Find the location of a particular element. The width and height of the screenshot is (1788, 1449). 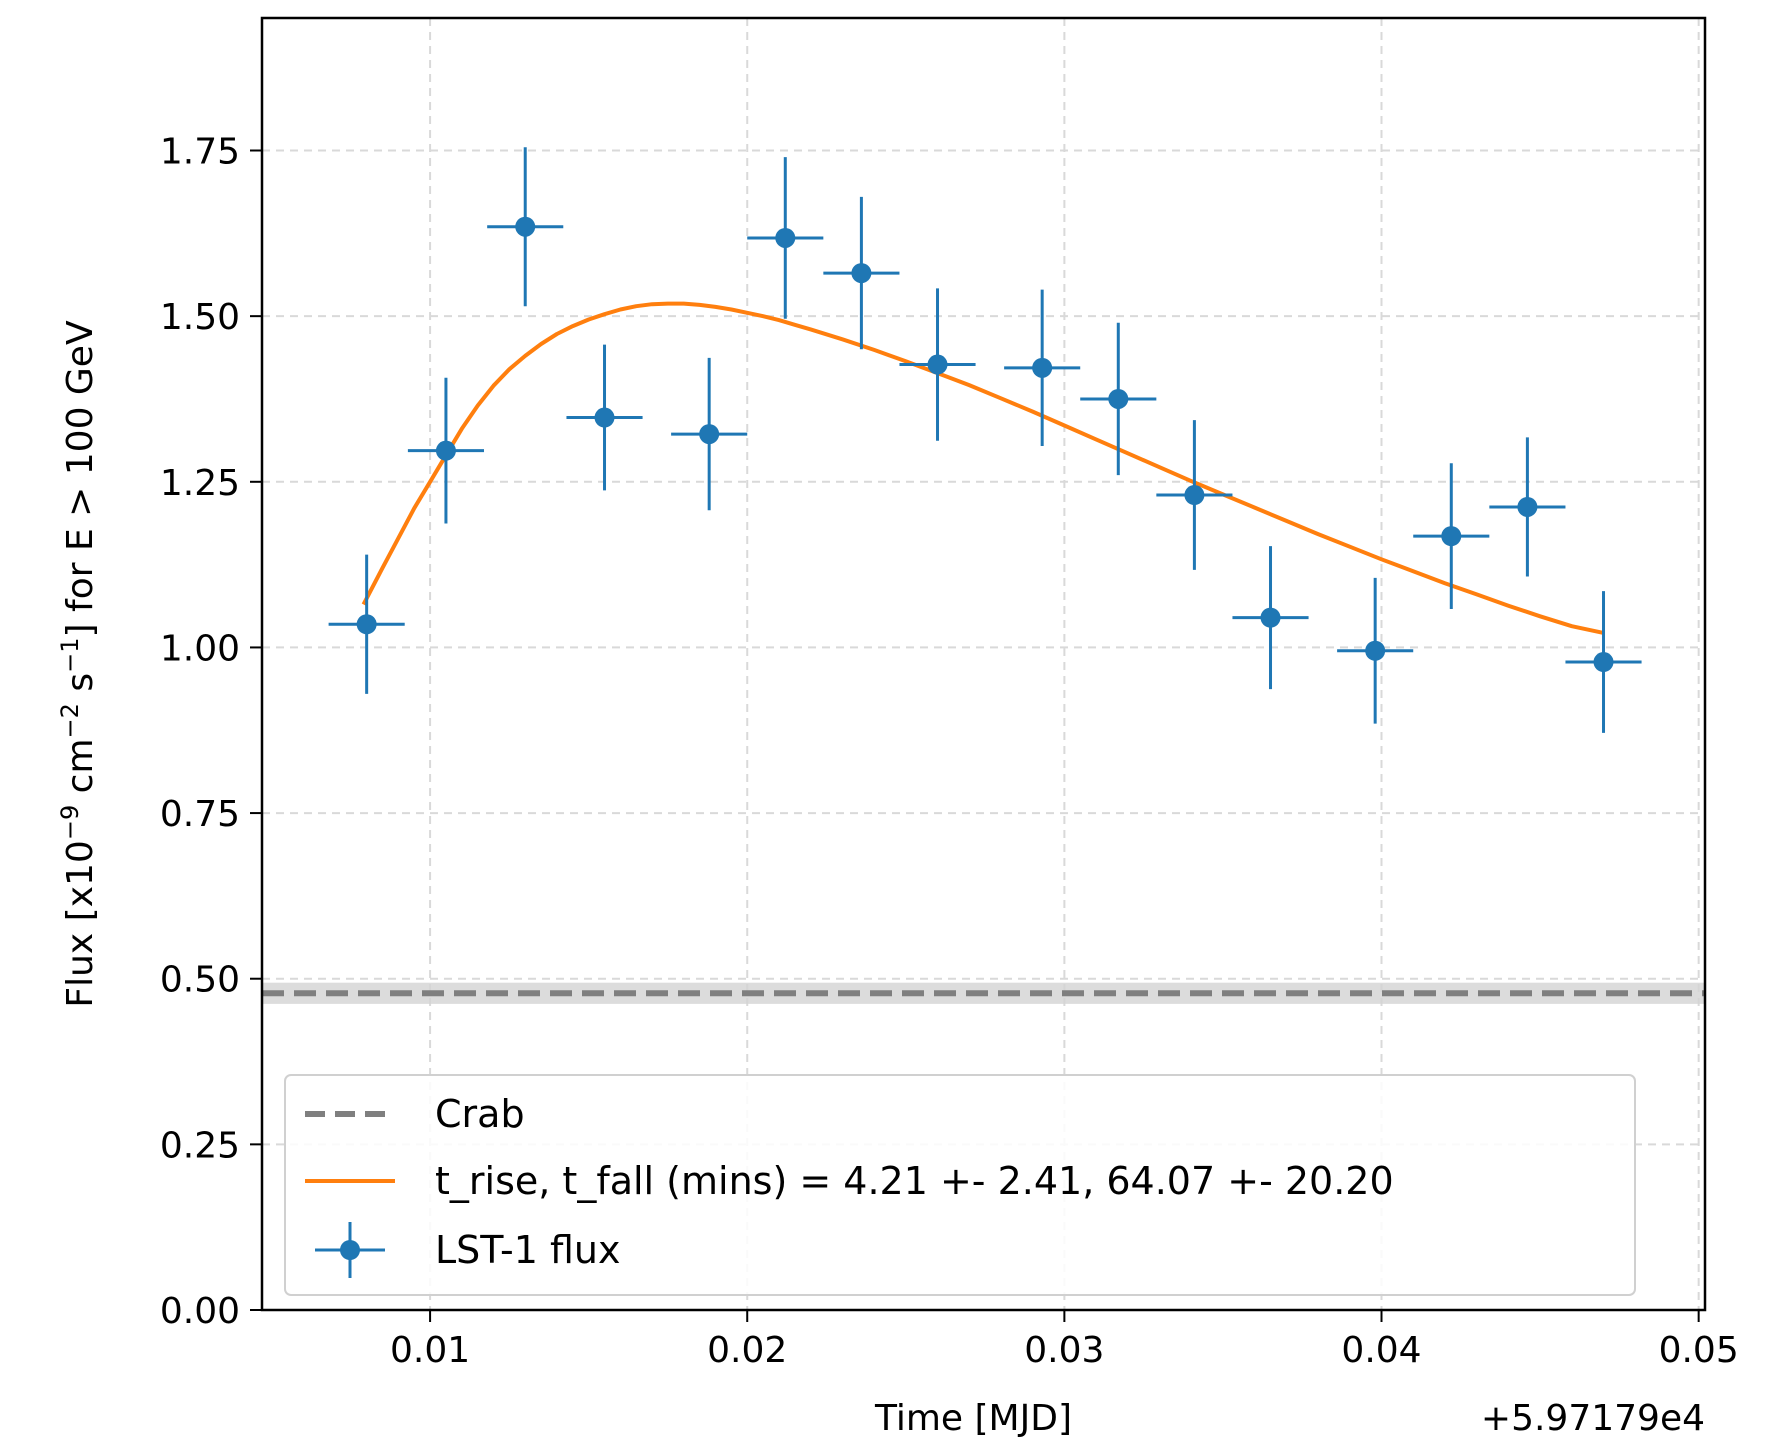

y-label-part: Flux [x10 is located at coordinates (80, 923).